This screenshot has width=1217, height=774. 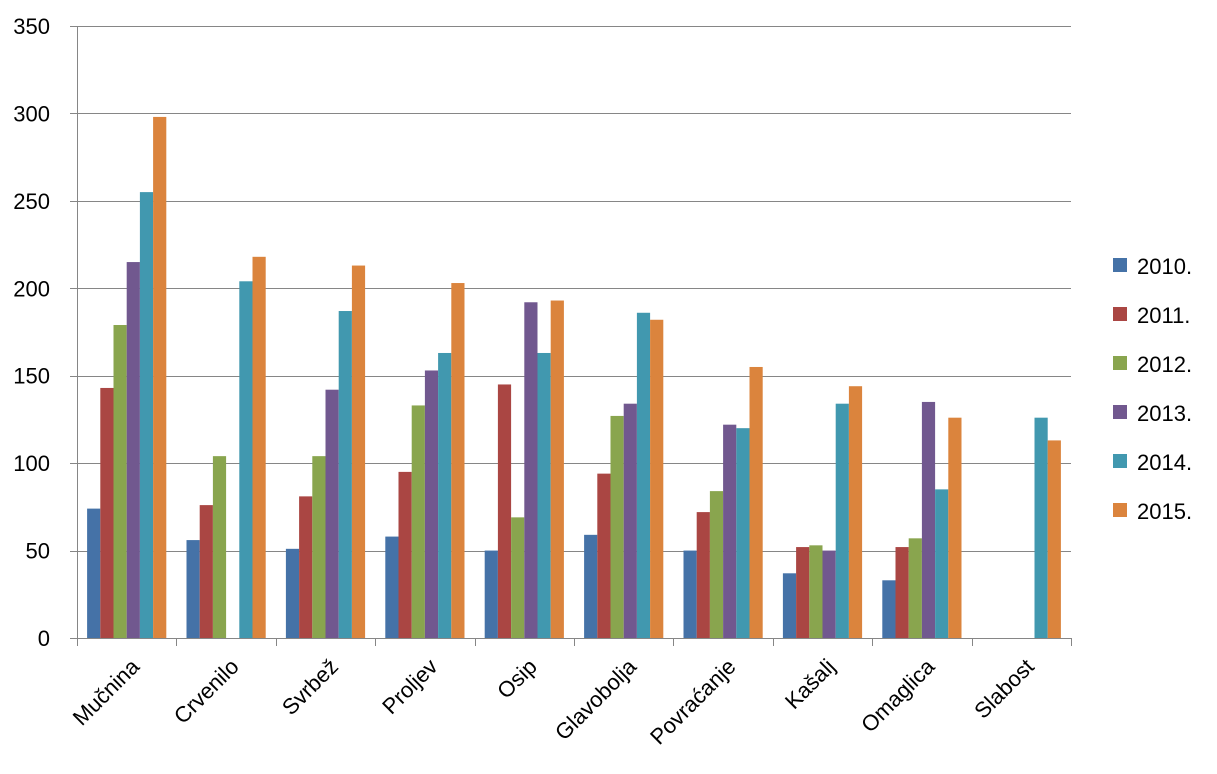 I want to click on y-axis-ticks: 0 50 100 150 200 250 300 350, so click(x=31, y=332).